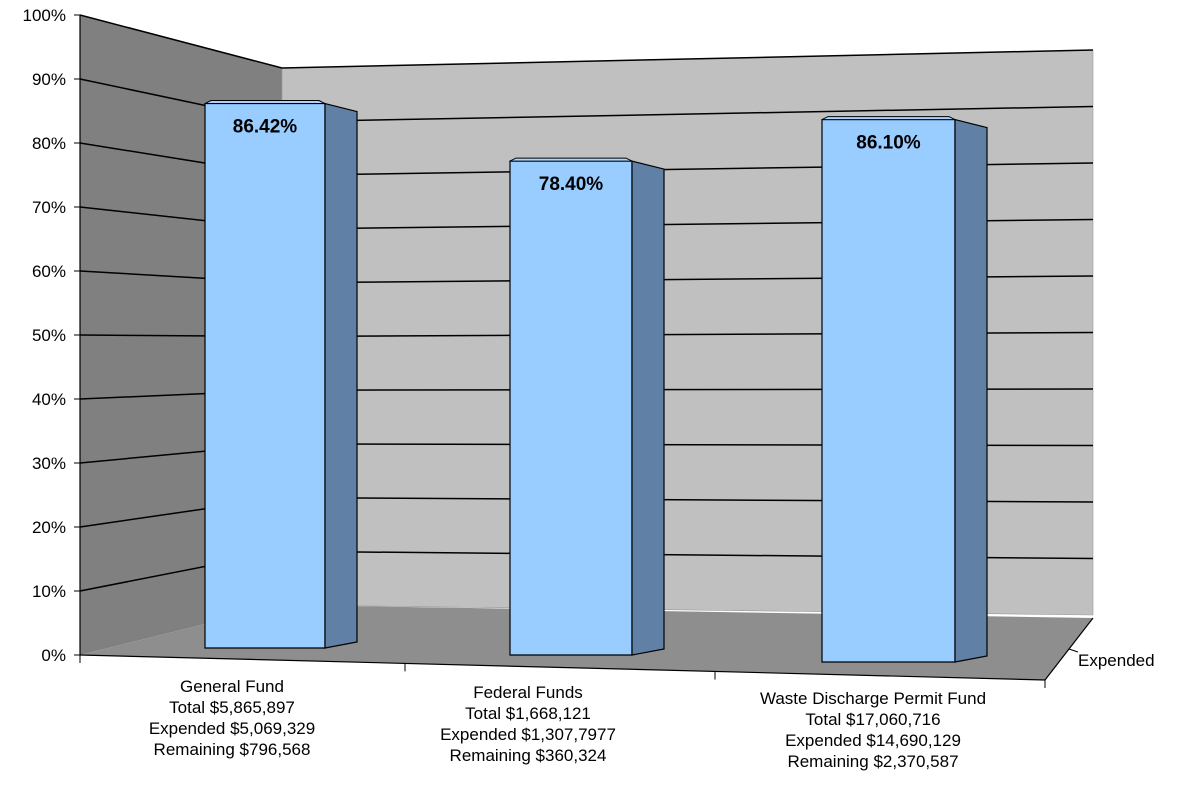 The image size is (1178, 787). I want to click on category-label-line: General Fund, so click(232, 686).